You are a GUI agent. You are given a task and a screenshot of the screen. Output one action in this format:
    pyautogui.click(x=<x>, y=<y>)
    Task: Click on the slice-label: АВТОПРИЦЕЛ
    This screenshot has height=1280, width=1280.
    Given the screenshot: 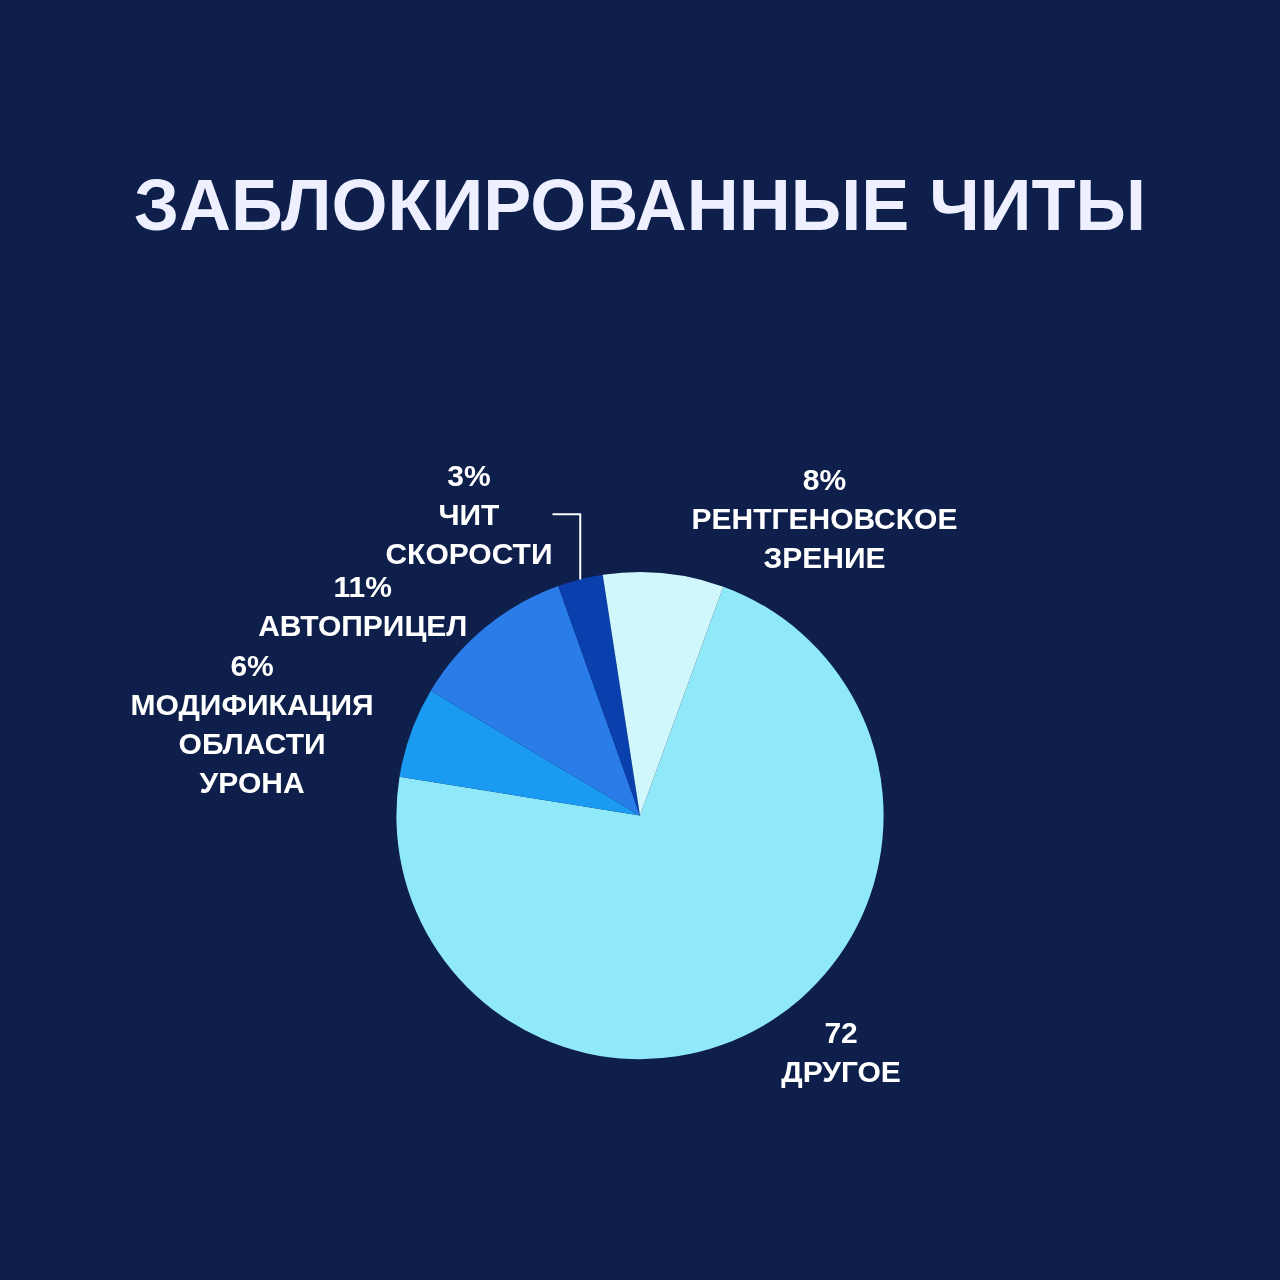 What is the action you would take?
    pyautogui.click(x=363, y=625)
    